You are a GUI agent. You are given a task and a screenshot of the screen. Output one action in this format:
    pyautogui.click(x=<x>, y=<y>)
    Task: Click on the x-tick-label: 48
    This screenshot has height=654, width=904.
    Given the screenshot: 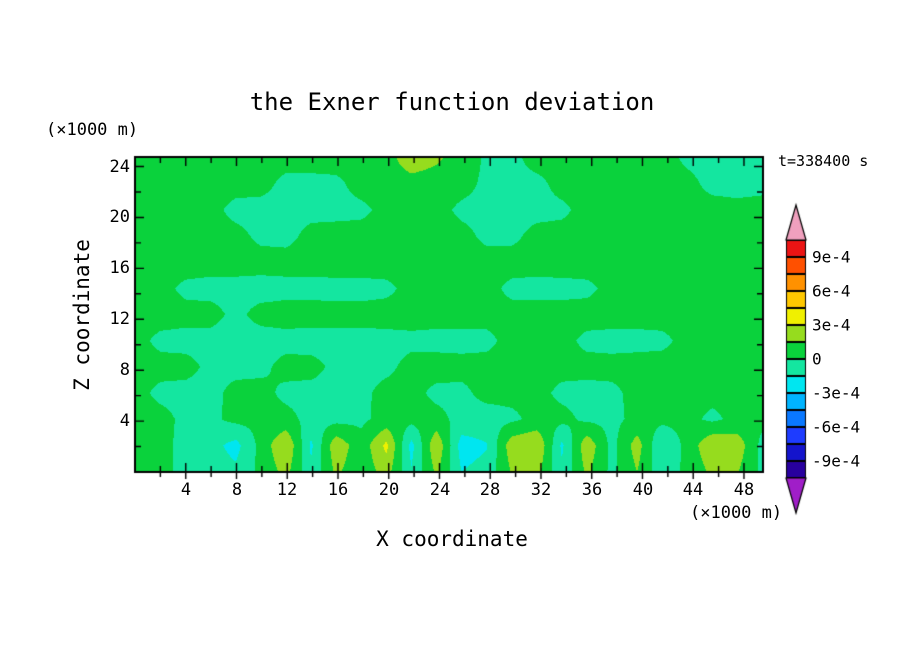 What is the action you would take?
    pyautogui.click(x=744, y=490)
    